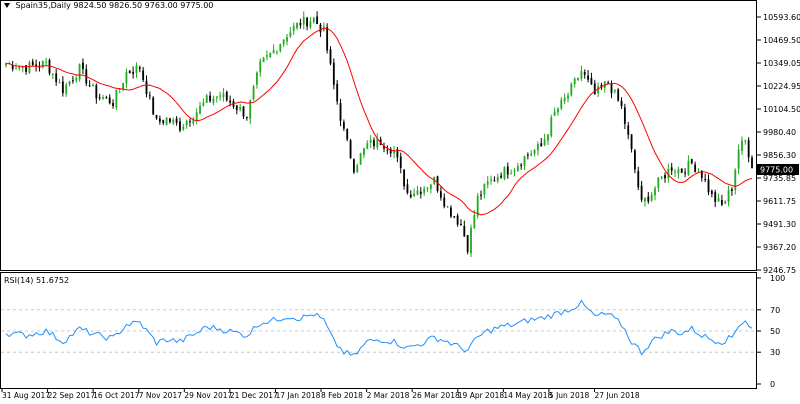 This screenshot has width=800, height=404. What do you see at coordinates (617, 395) in the screenshot?
I see `time-tick-label: 27 Jun 2018` at bounding box center [617, 395].